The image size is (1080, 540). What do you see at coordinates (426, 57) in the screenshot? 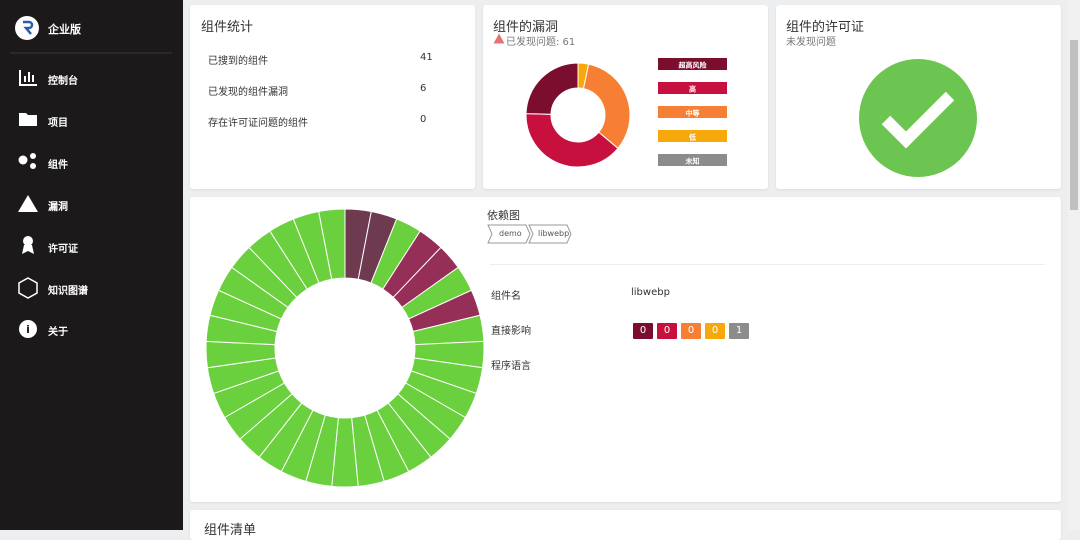
I see `stat-value: 41` at bounding box center [426, 57].